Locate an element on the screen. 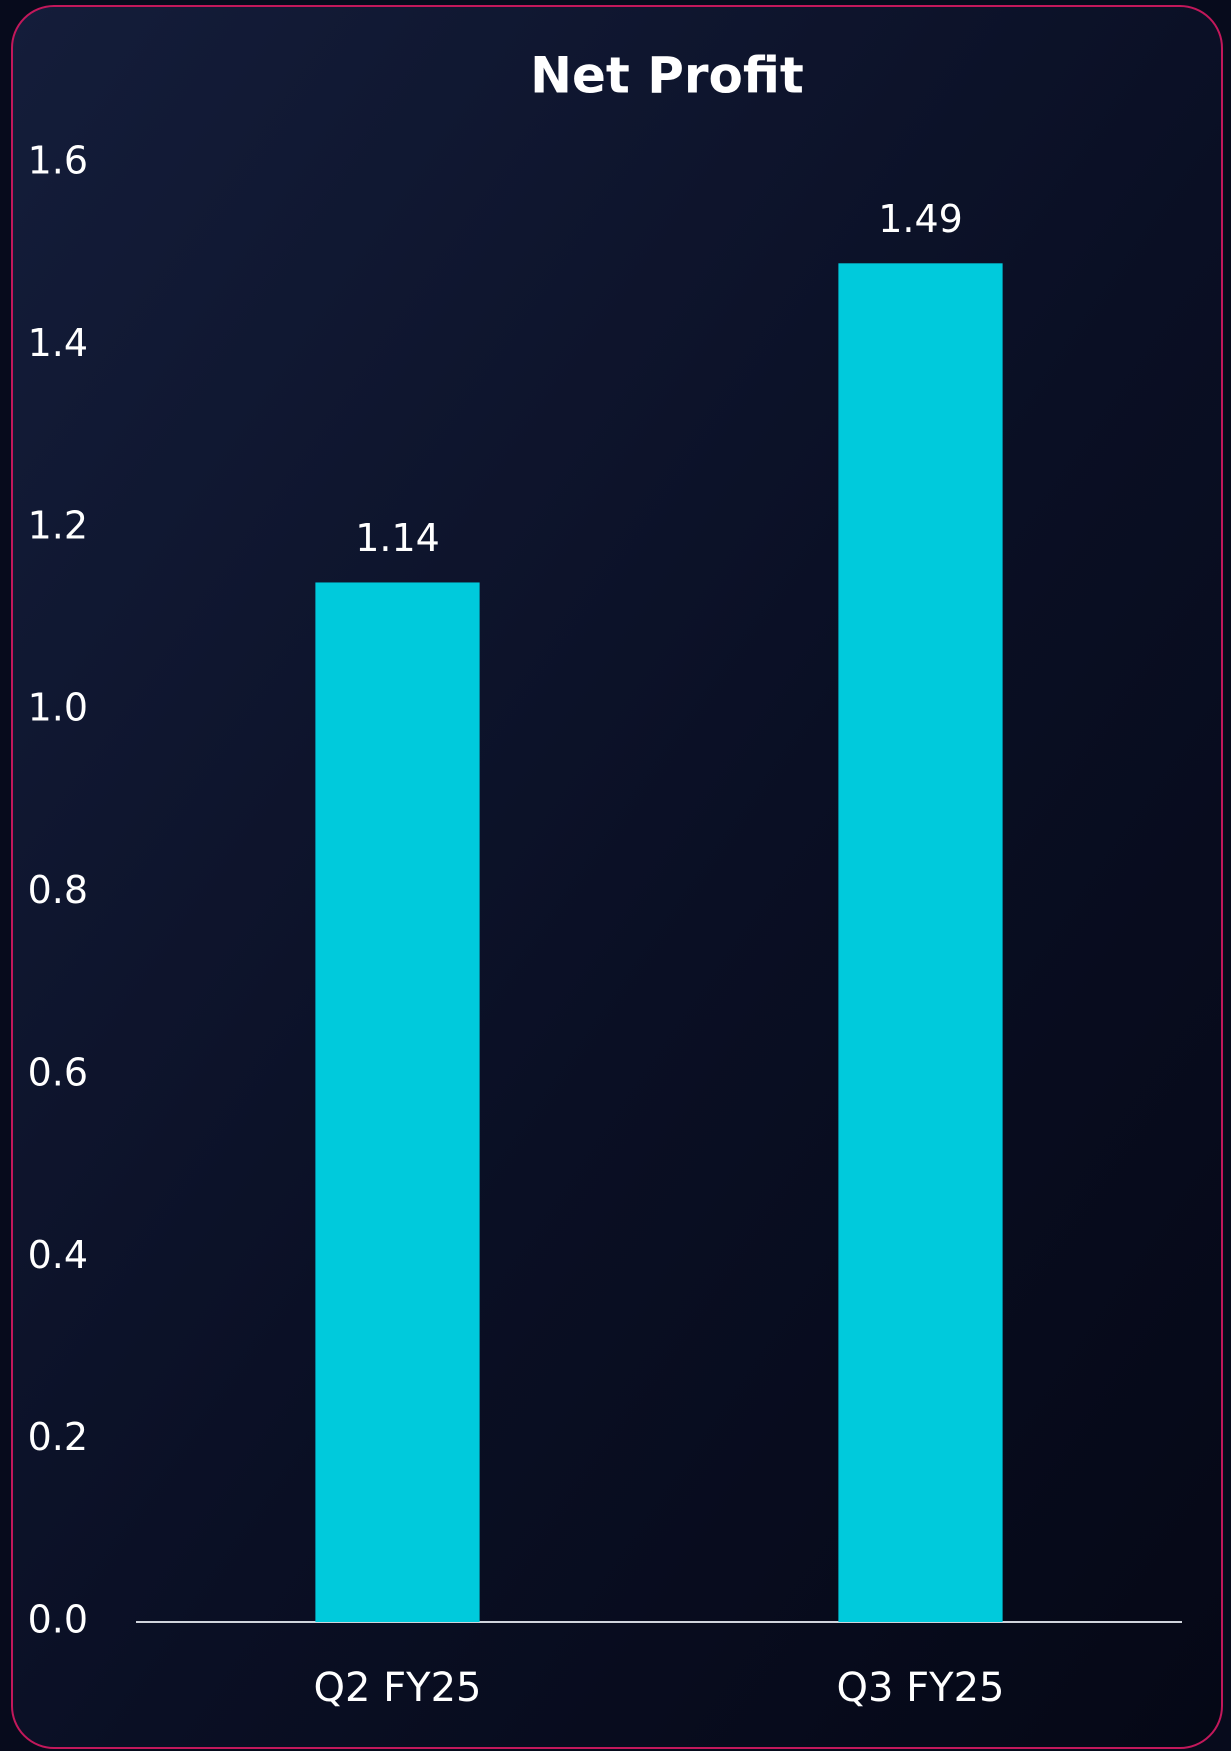 Image resolution: width=1231 pixels, height=1751 pixels. data-label: 1.14 is located at coordinates (397, 538).